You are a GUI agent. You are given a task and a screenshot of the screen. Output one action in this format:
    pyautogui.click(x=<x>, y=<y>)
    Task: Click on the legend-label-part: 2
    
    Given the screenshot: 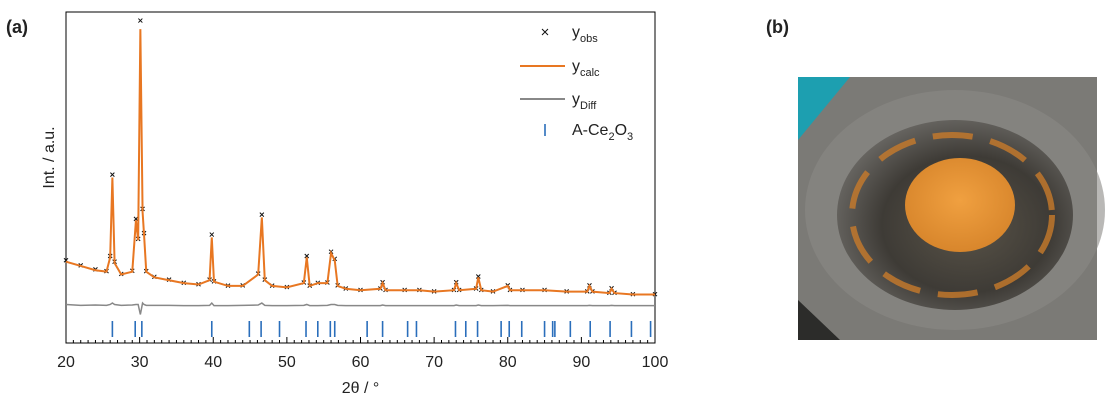 What is the action you would take?
    pyautogui.click(x=611, y=137)
    